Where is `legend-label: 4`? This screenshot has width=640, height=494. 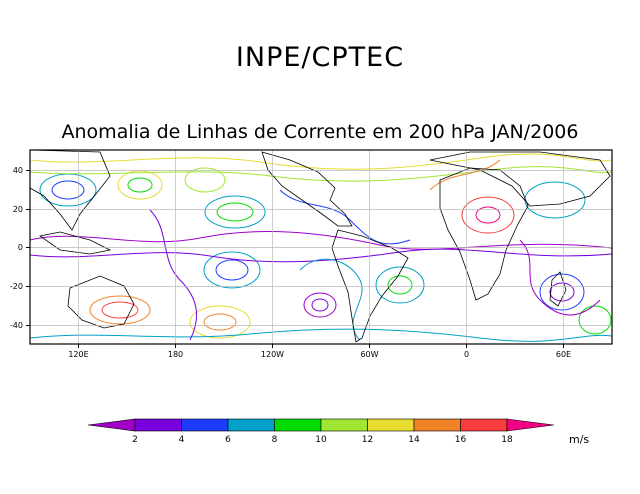 legend-label: 4 is located at coordinates (182, 440).